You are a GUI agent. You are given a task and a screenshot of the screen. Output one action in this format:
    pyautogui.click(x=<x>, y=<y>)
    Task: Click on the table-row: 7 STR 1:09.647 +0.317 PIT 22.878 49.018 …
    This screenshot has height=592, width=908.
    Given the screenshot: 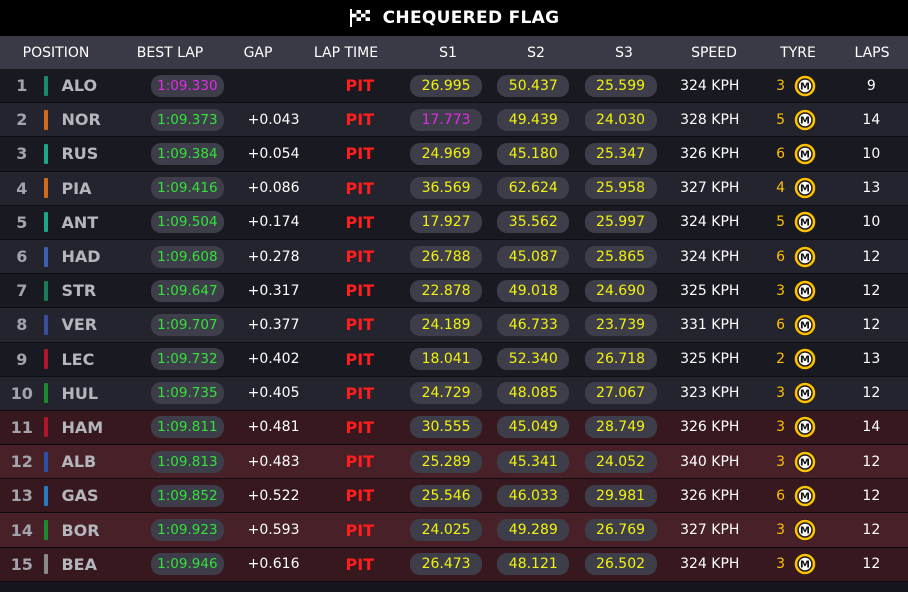 What is the action you would take?
    pyautogui.click(x=454, y=291)
    